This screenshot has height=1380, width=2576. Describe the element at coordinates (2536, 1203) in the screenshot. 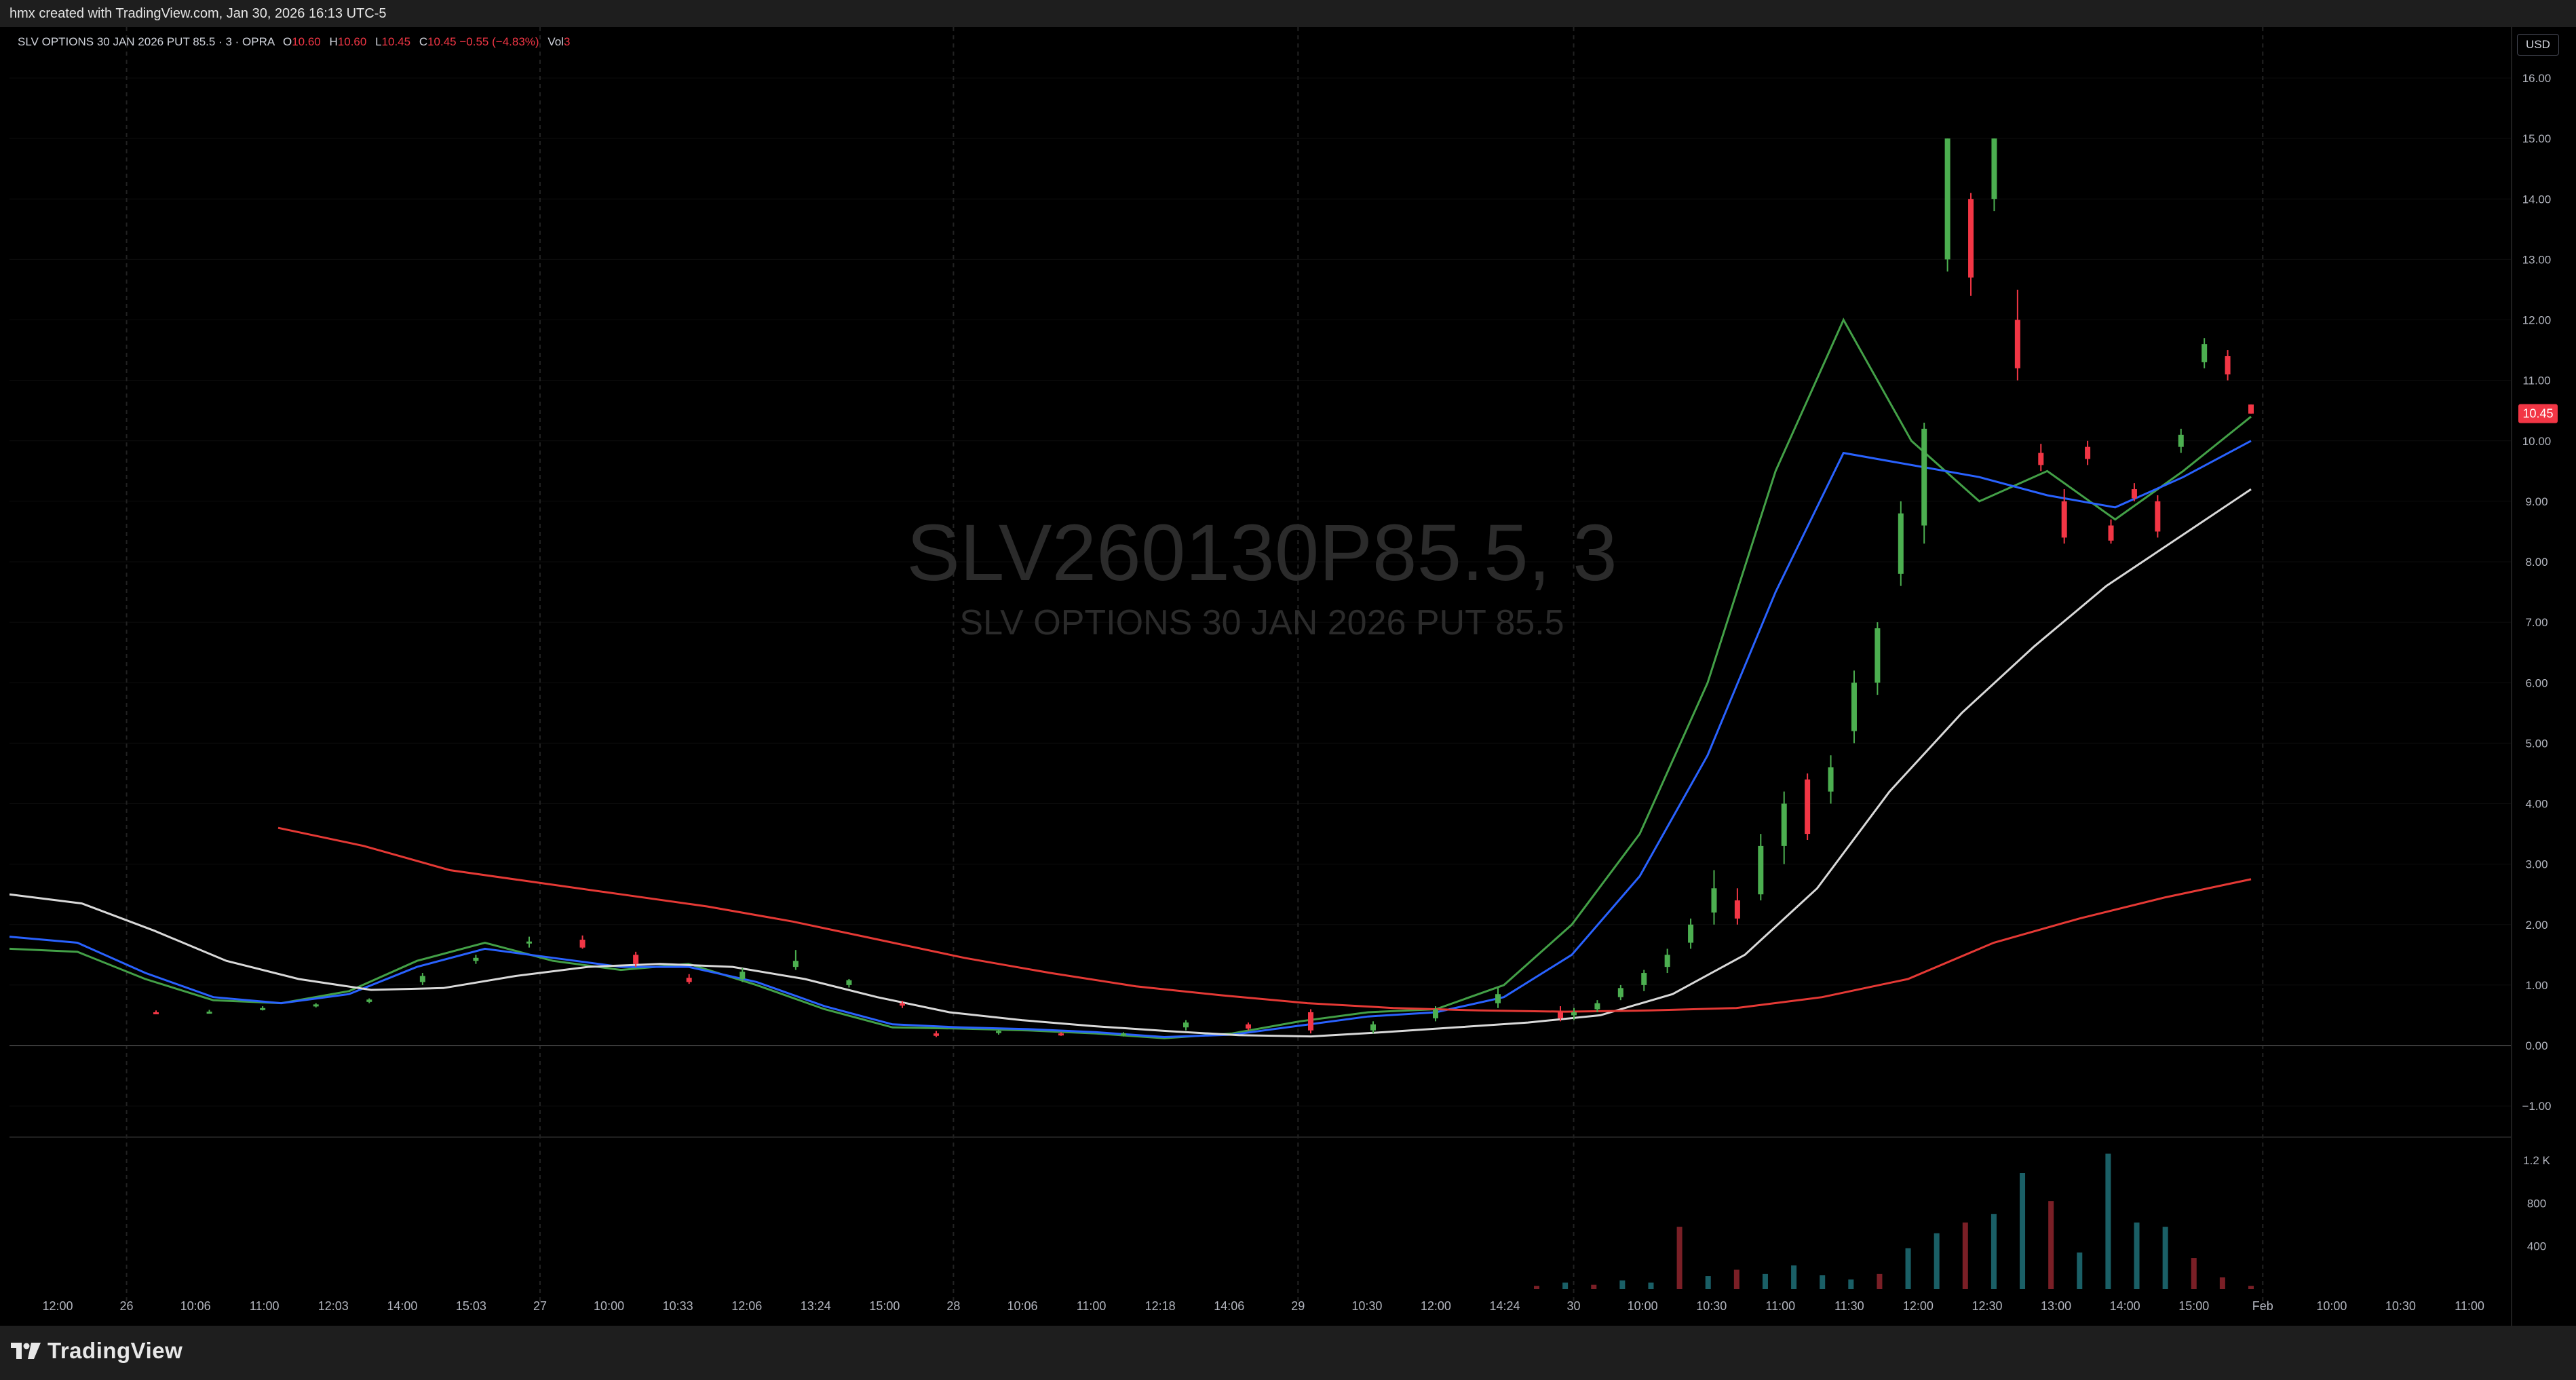

I see `volume-tick-label: 800` at that location.